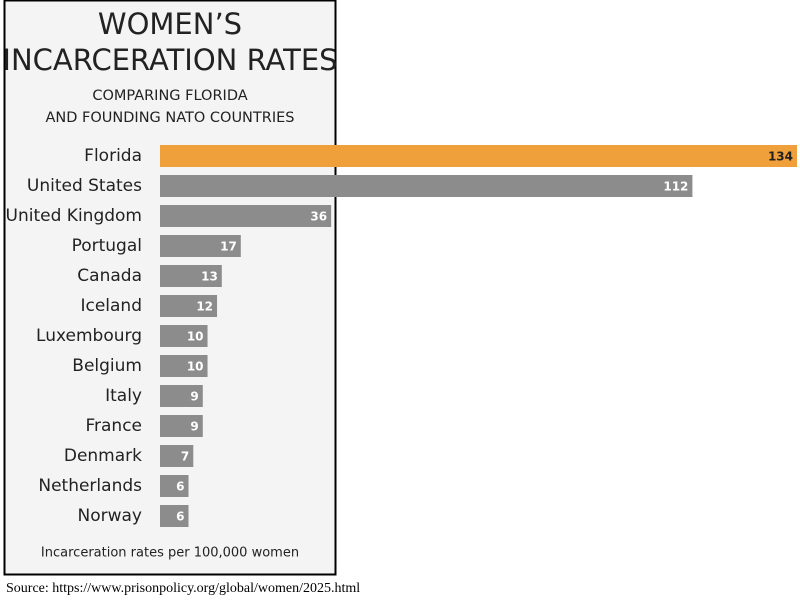 This screenshot has height=600, width=800. I want to click on value-label: 13, so click(209, 277).